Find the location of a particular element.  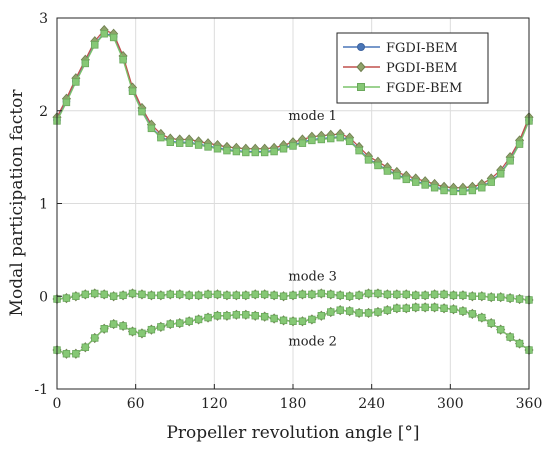

legend-label-3: FGDE-BEM is located at coordinates (424, 88).